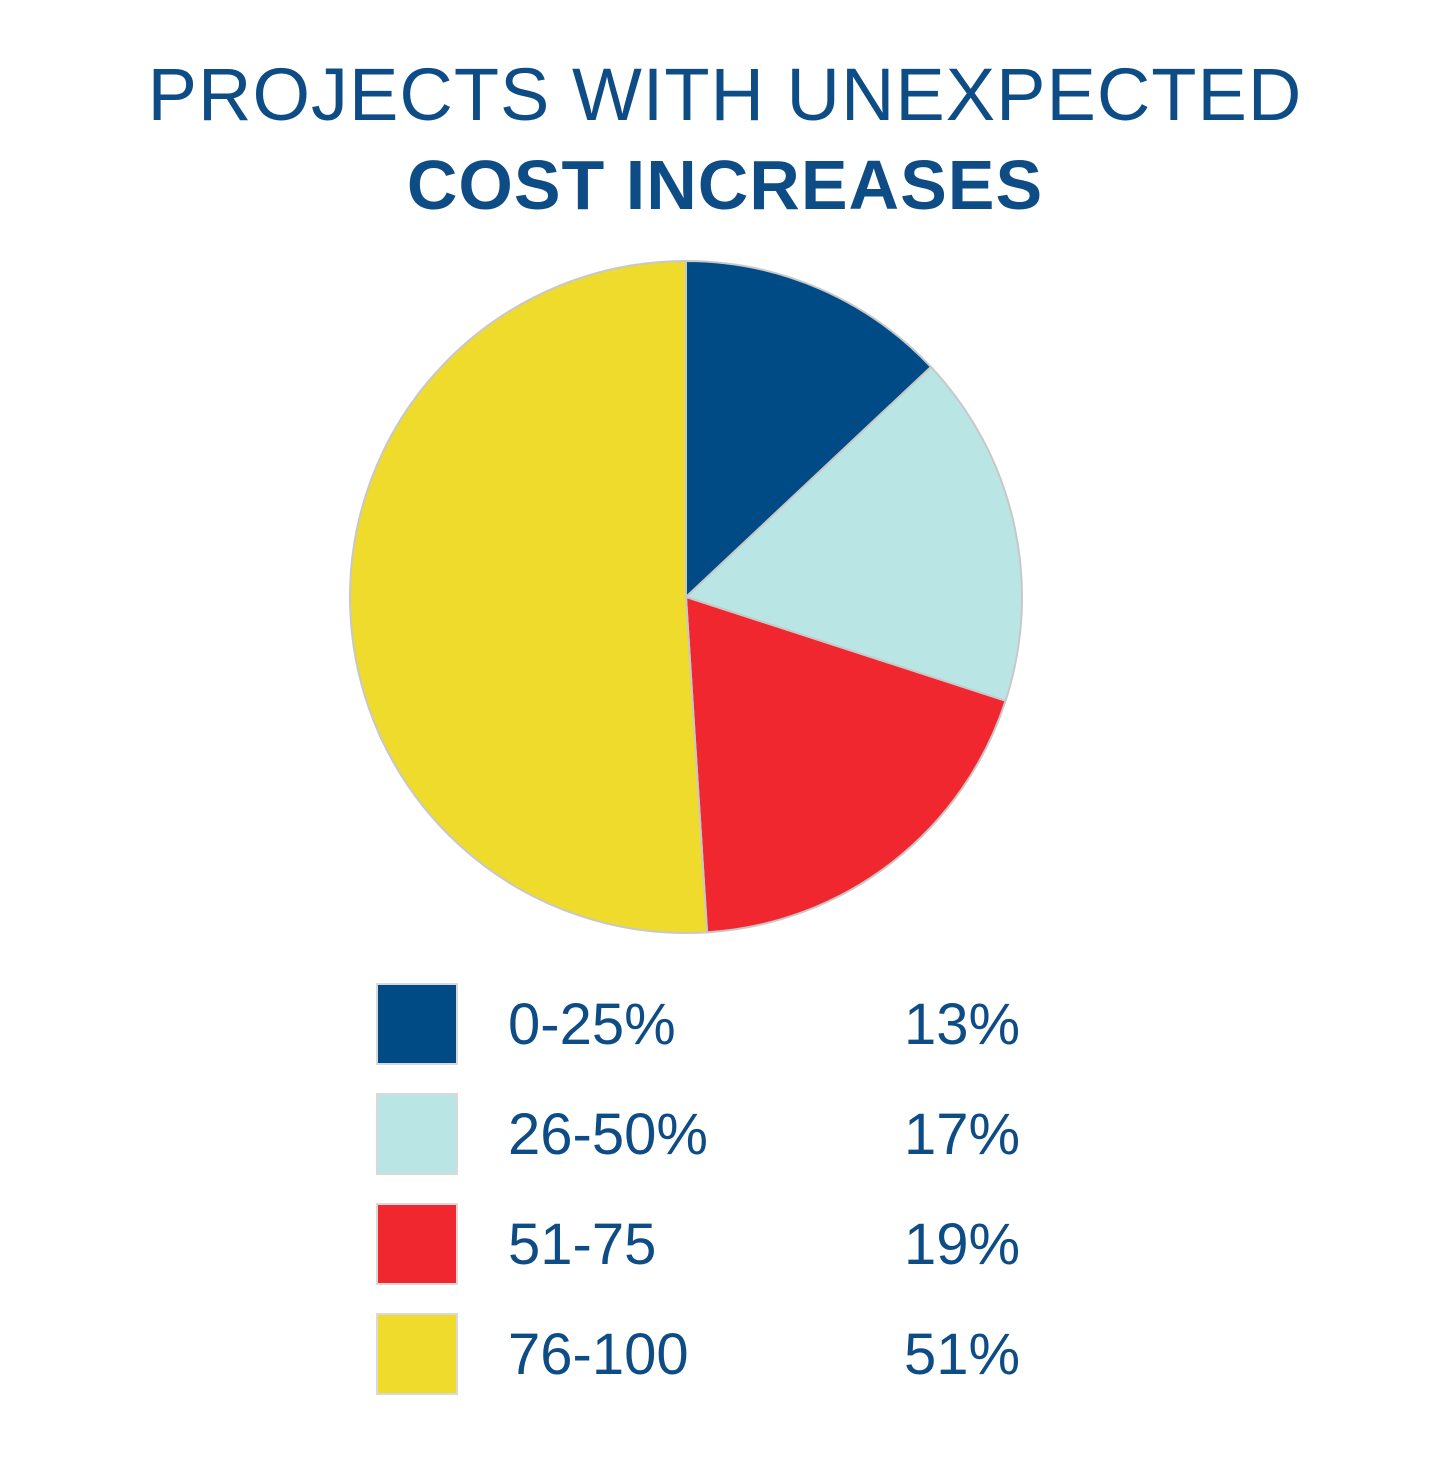 The width and height of the screenshot is (1450, 1482). I want to click on legend-label: 26-50%, so click(608, 1134).